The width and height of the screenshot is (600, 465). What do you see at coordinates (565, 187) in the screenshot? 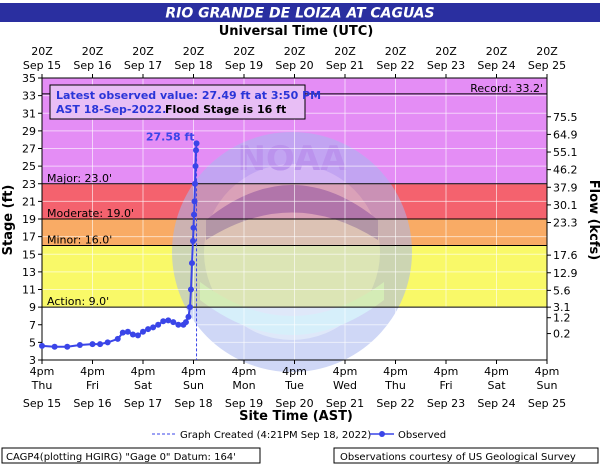
I see `y2-tick-label: 37.9` at bounding box center [565, 187].